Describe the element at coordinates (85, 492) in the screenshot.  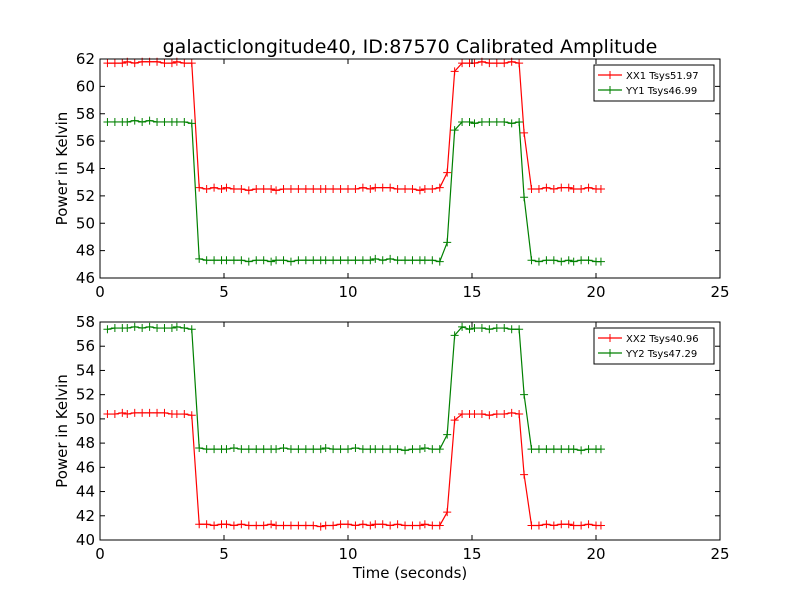
I see `y-tick-label: 44` at that location.